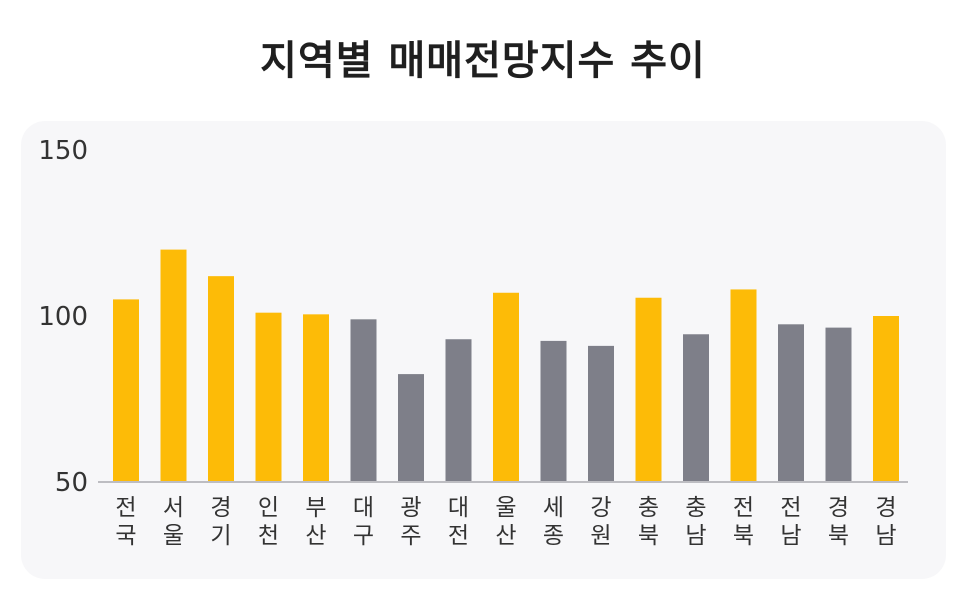  What do you see at coordinates (63, 151) in the screenshot?
I see `y-tick-label: 150` at bounding box center [63, 151].